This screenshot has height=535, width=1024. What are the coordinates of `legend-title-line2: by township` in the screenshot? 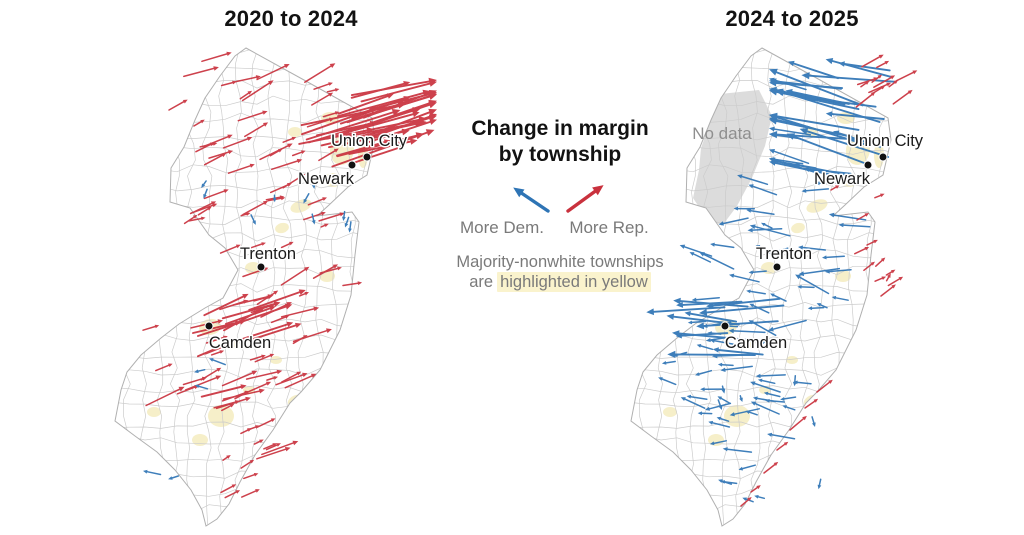 It's located at (560, 154).